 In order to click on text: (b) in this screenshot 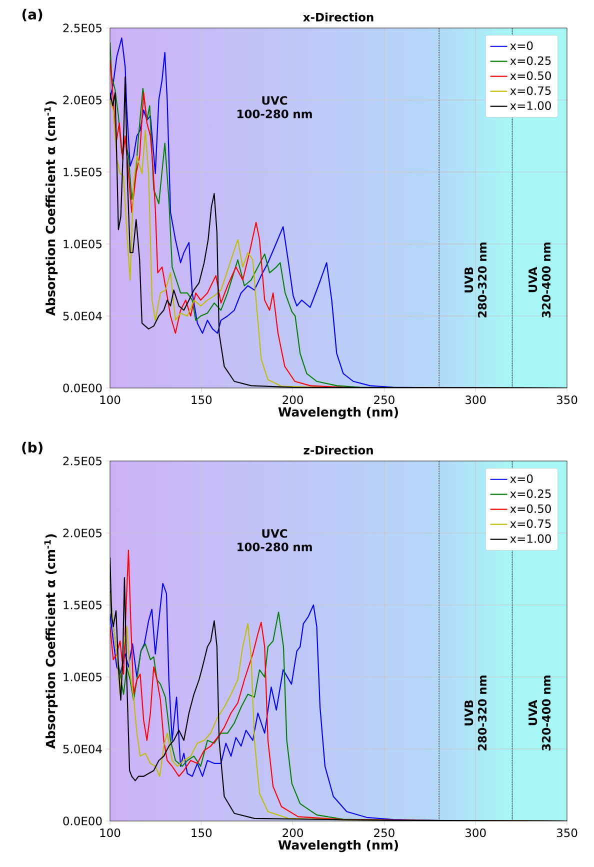, I will do `click(32, 448)`.